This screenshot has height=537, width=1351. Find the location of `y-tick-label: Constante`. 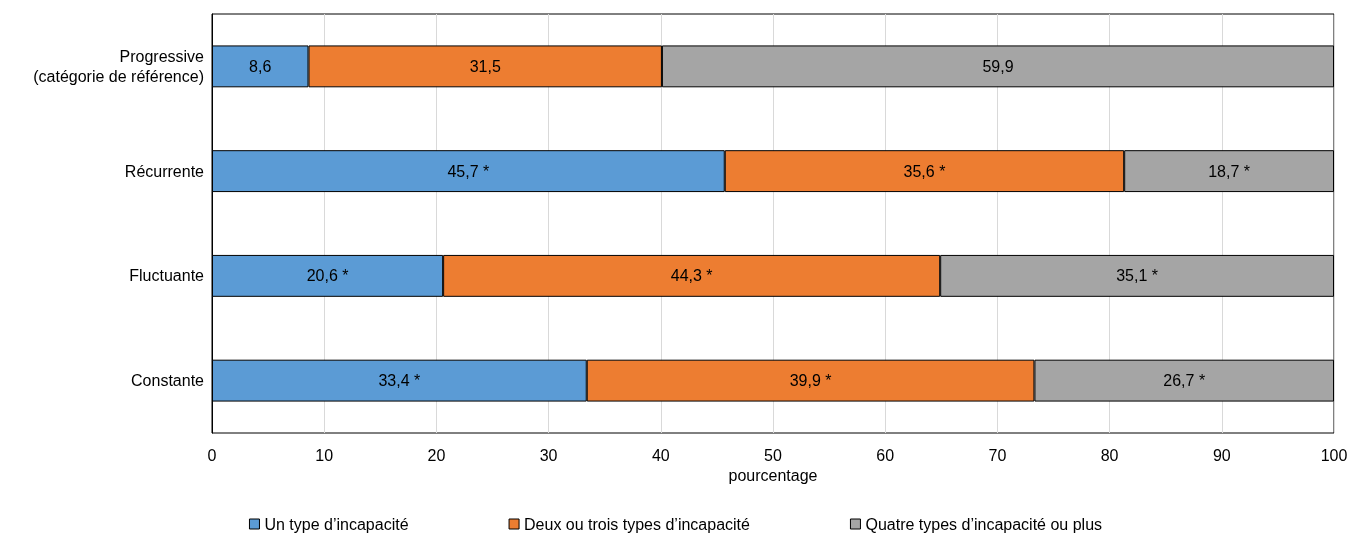

y-tick-label: Constante is located at coordinates (168, 381).